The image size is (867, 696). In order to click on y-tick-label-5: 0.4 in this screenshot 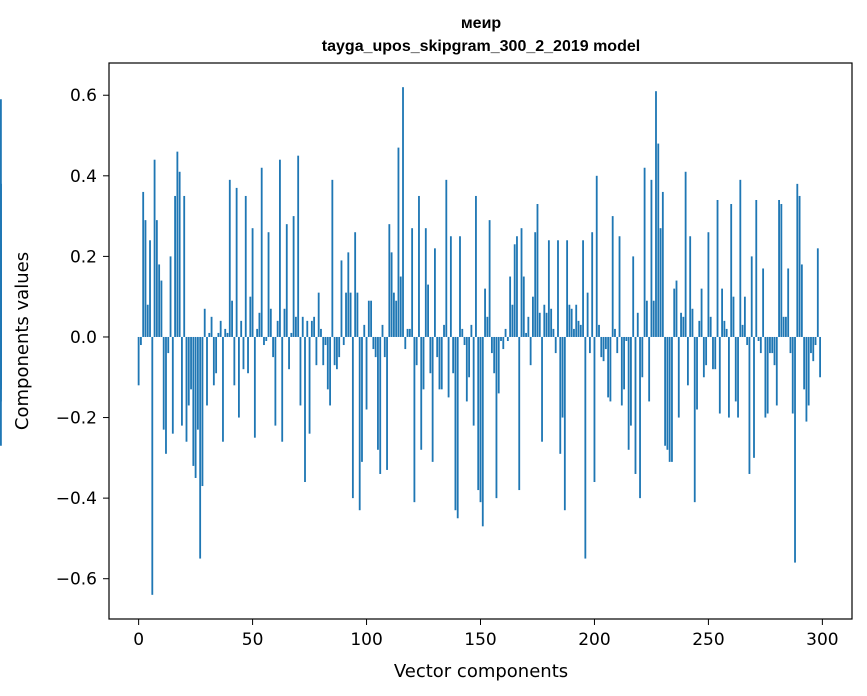, I will do `click(83, 177)`.